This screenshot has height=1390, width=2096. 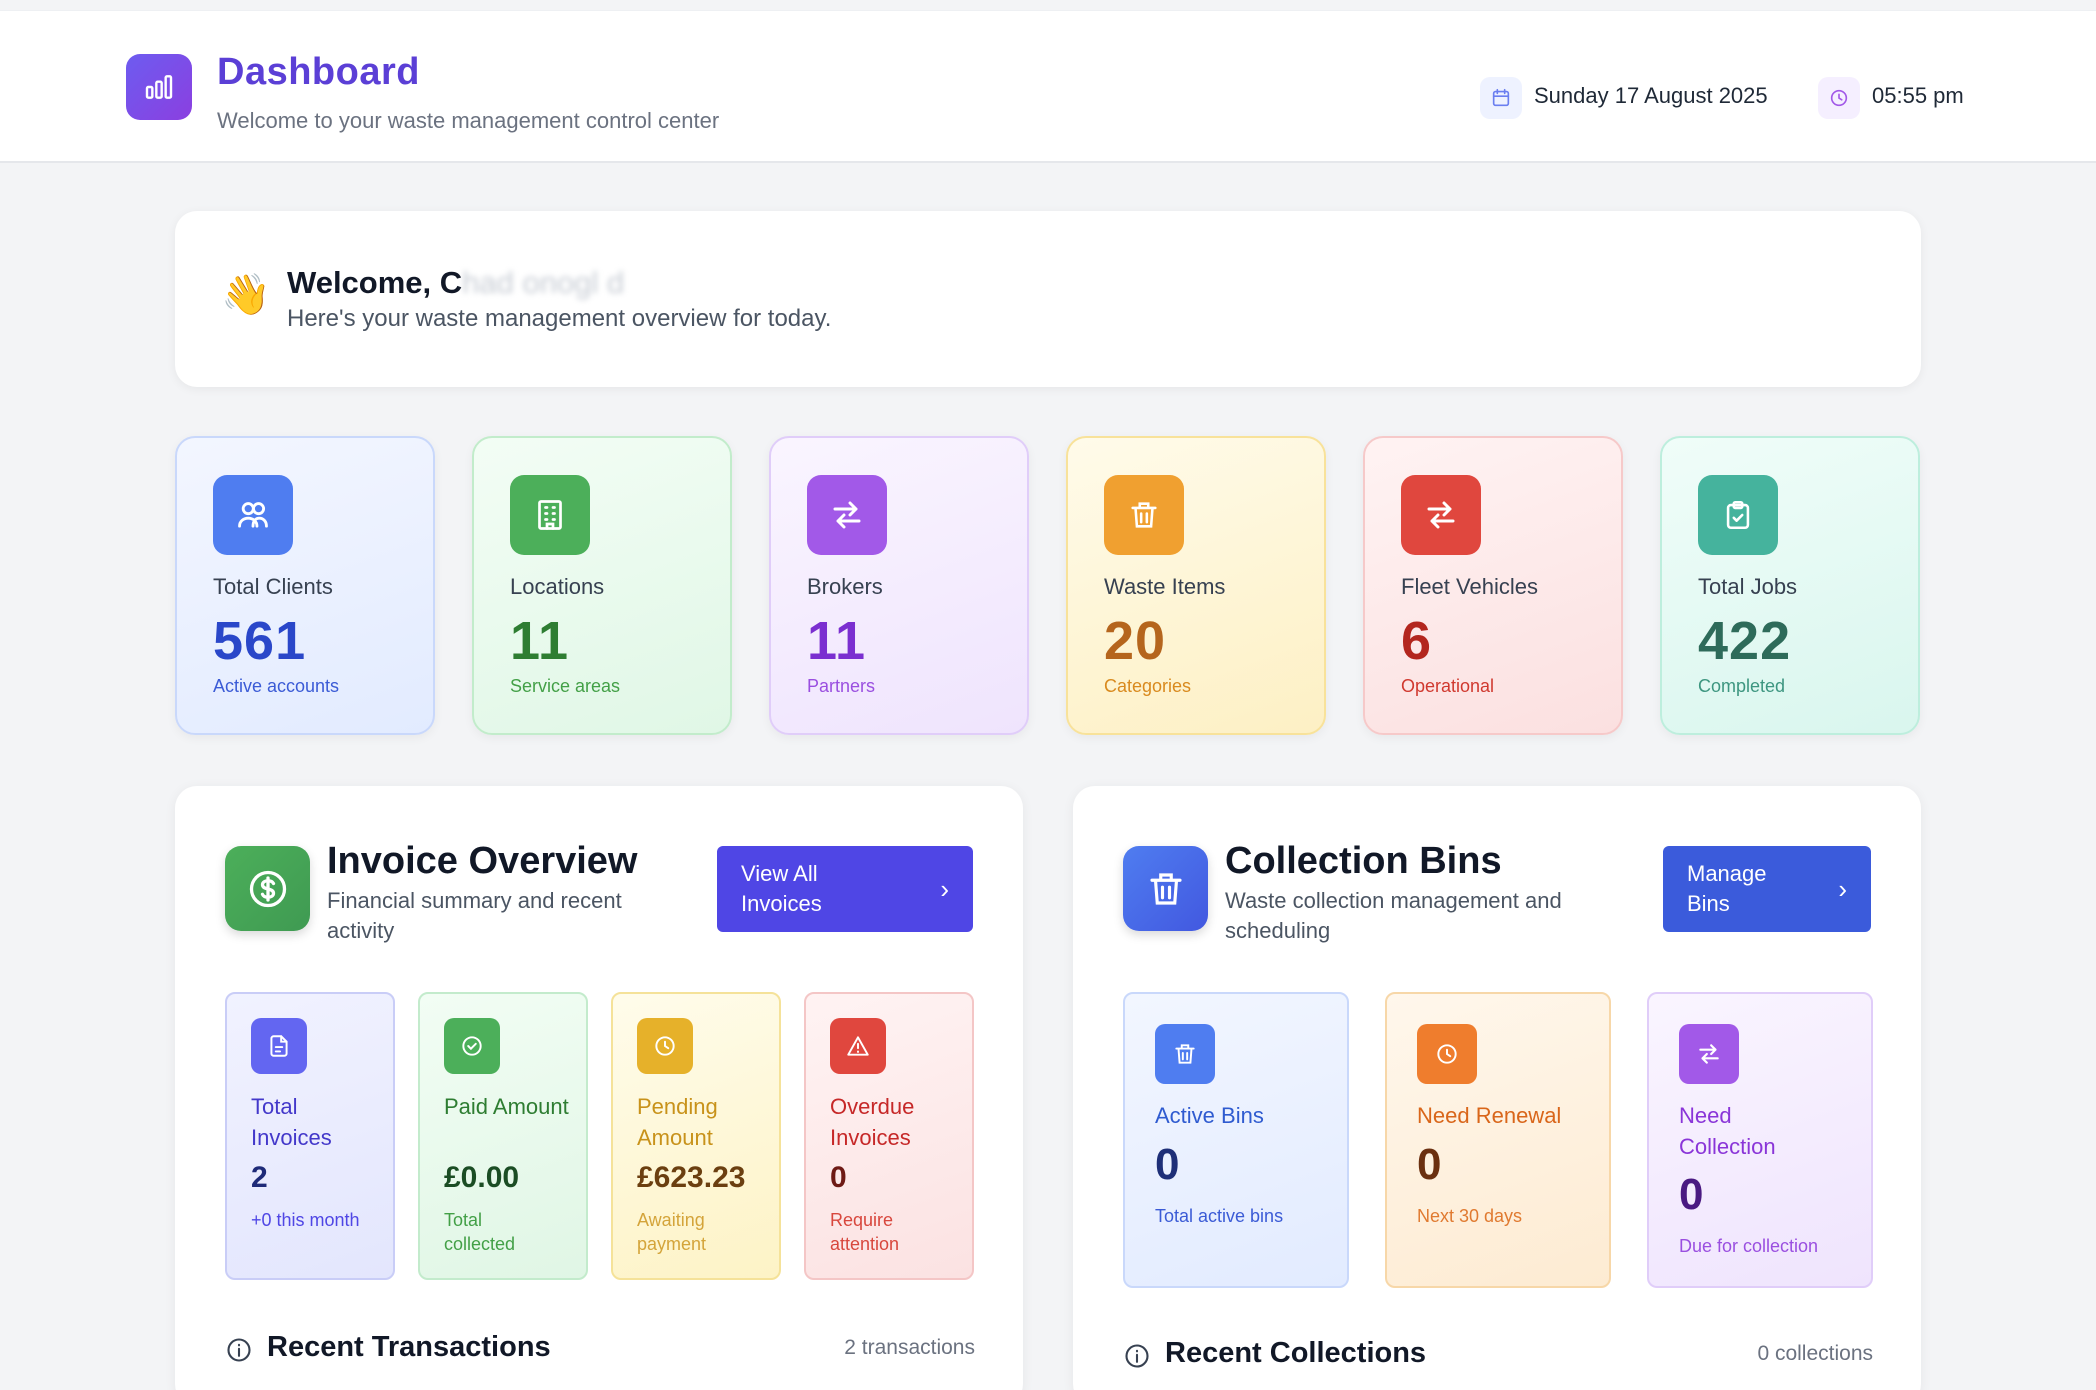 I want to click on current-date: Sunday 17 August 2025, so click(x=1651, y=95).